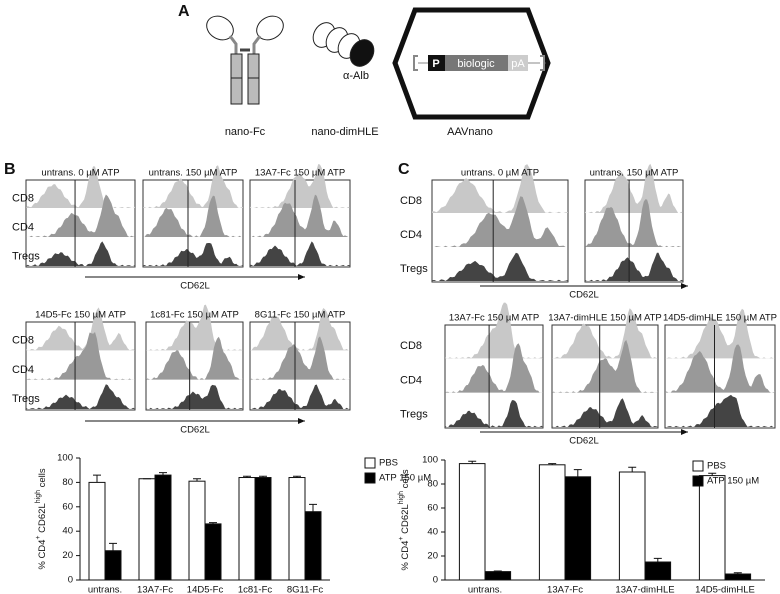 The image size is (780, 594). What do you see at coordinates (305, 589) in the screenshot?
I see `x-tick-label: 8G11-Fc` at bounding box center [305, 589].